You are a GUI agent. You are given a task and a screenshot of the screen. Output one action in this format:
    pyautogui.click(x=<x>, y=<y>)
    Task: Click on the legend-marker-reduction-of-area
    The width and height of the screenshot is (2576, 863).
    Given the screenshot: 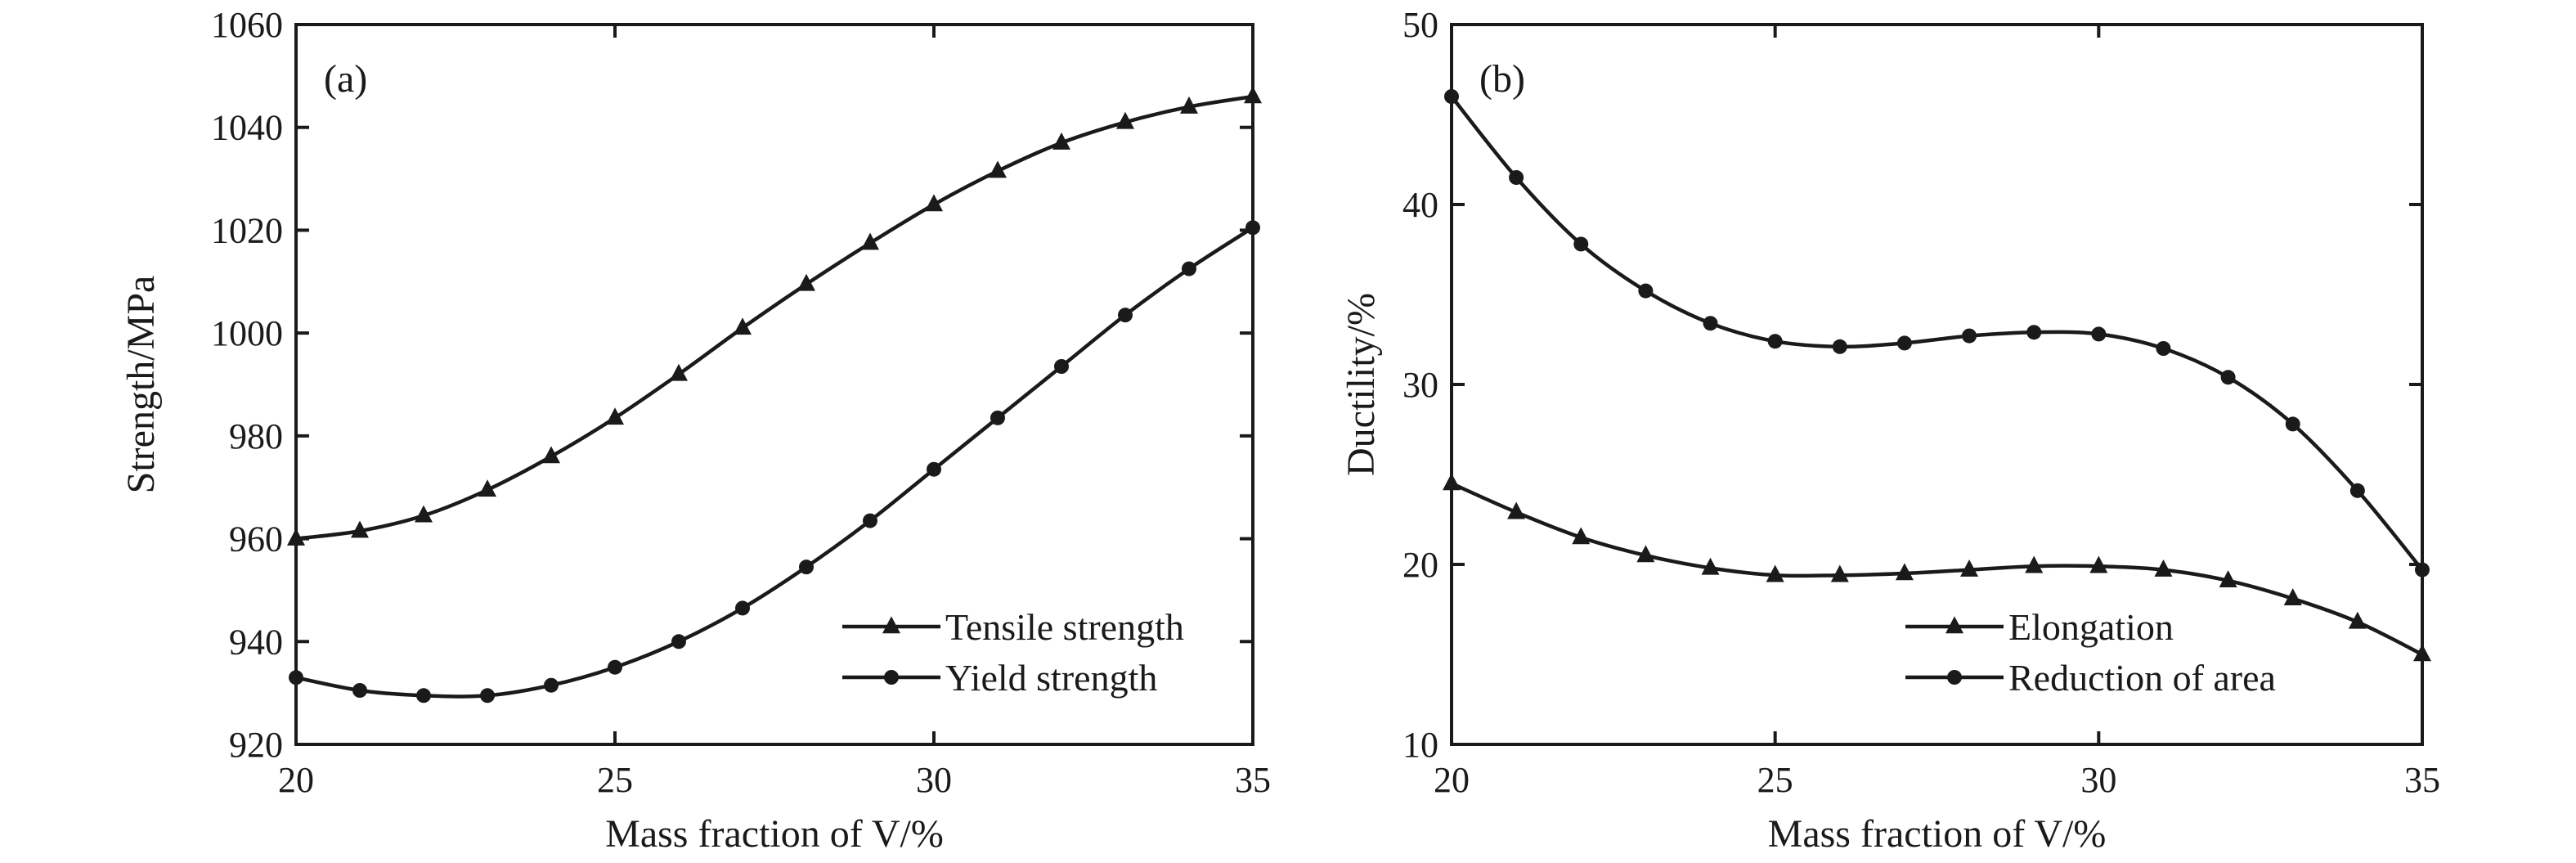 What is the action you would take?
    pyautogui.click(x=1954, y=677)
    